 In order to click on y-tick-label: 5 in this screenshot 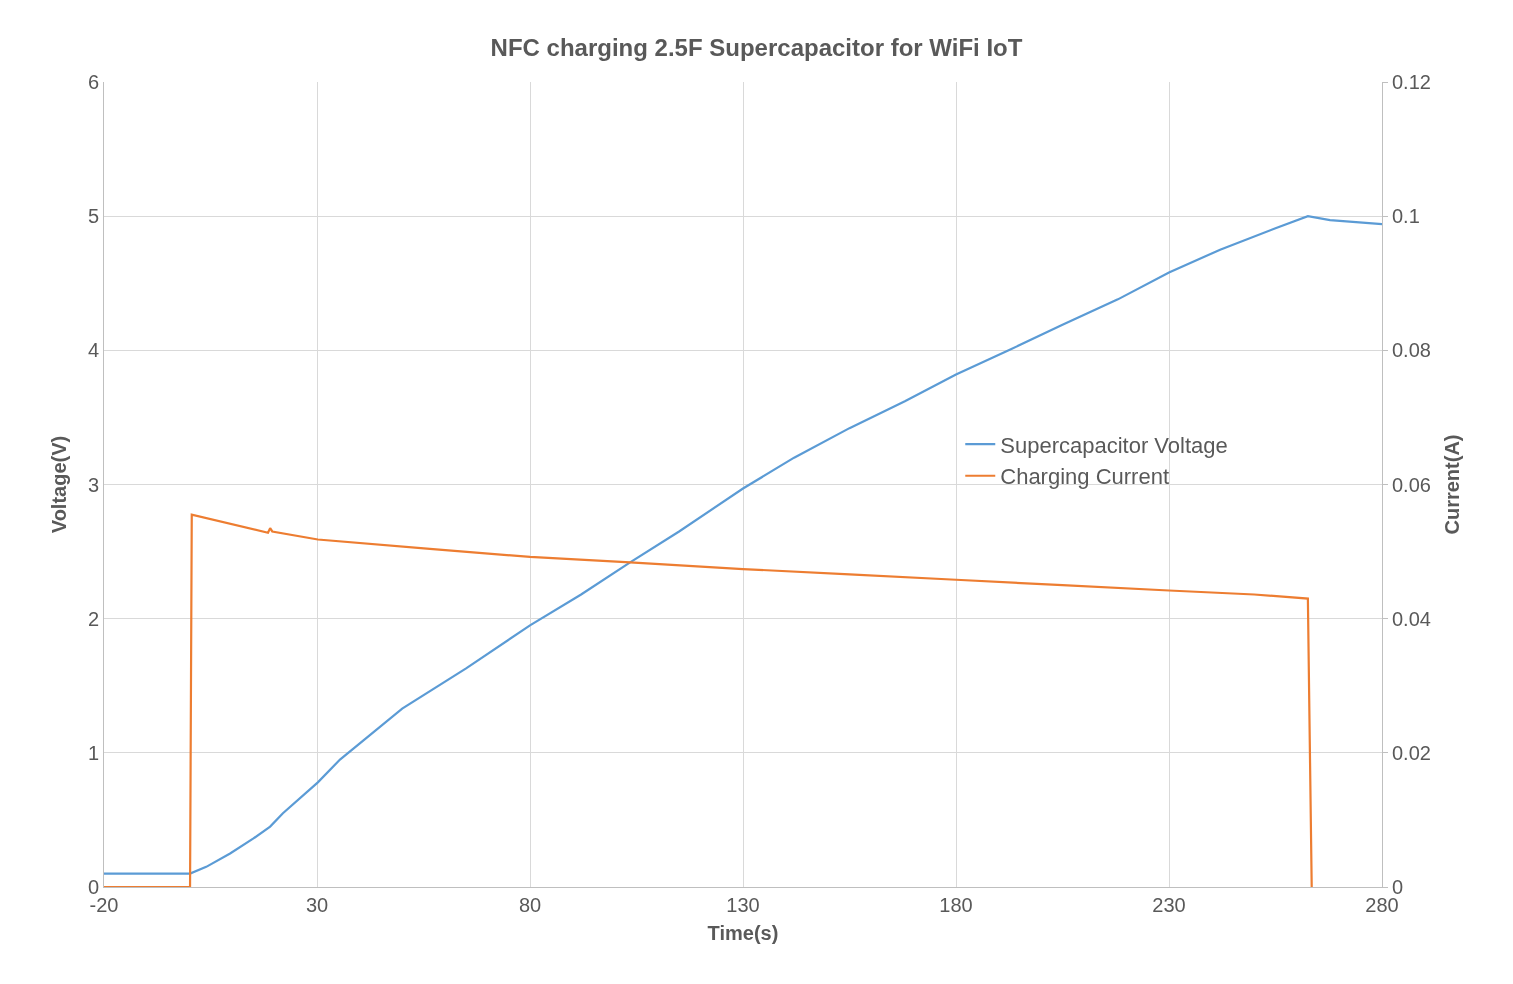, I will do `click(93, 216)`.